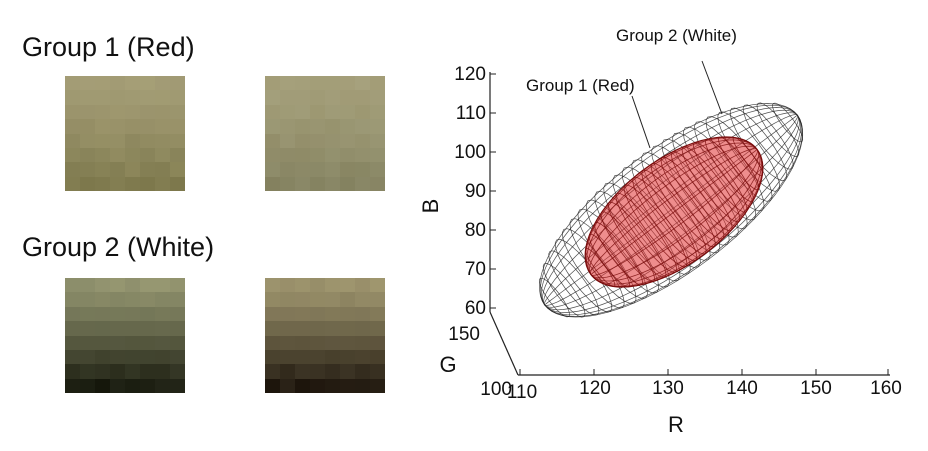  I want to click on r-tick-label: 110, so click(522, 392).